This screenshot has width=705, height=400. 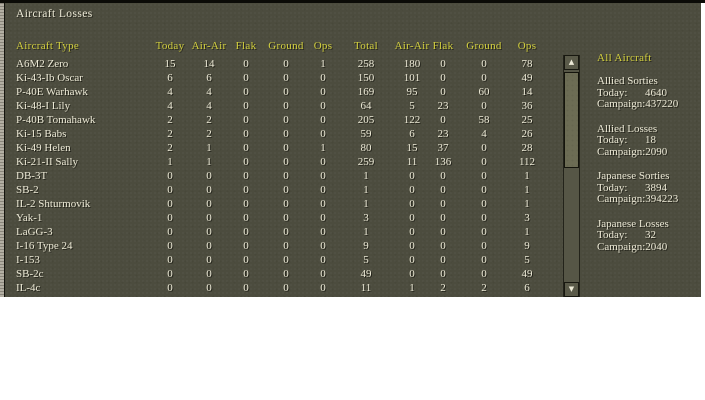 I want to click on col-header-aircraft-type: Aircraft Type, so click(x=48, y=46).